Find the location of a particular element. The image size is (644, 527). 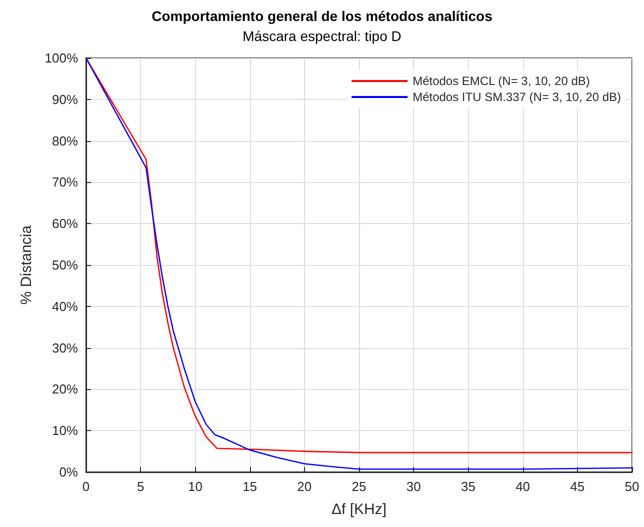

y-tick-label: 0% is located at coordinates (68, 472).